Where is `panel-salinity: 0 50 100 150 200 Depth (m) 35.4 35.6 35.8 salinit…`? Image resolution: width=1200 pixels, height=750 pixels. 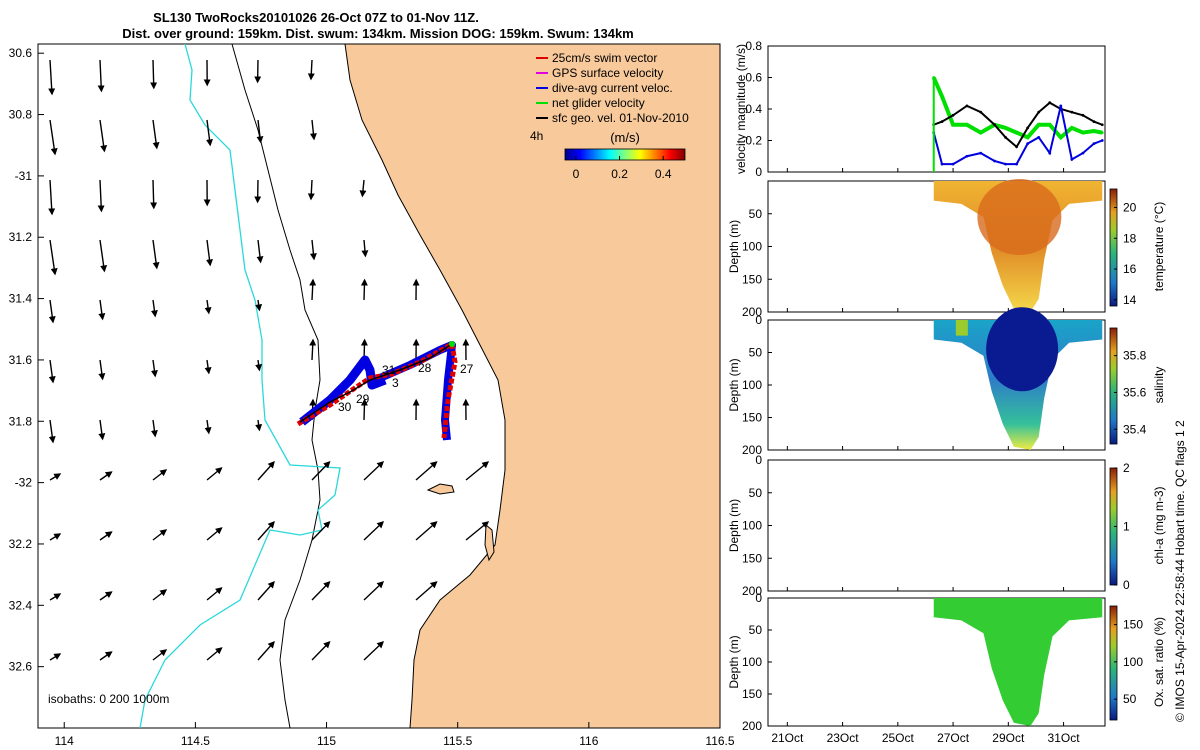
panel-salinity: 0 50 100 150 200 Depth (m) 35.4 35.6 35.8 salinit… is located at coordinates (946, 382).